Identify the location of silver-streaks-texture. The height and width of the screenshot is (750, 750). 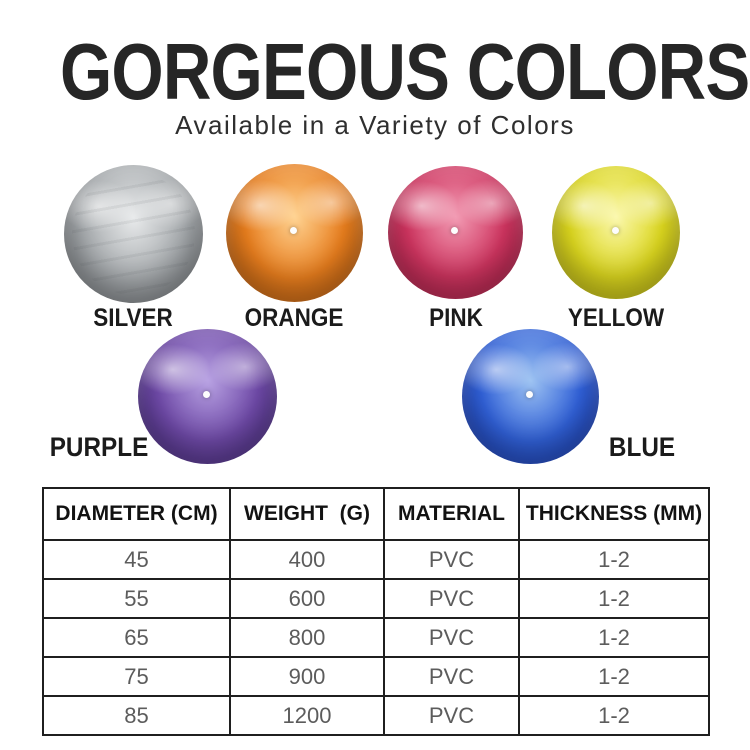
(133, 234).